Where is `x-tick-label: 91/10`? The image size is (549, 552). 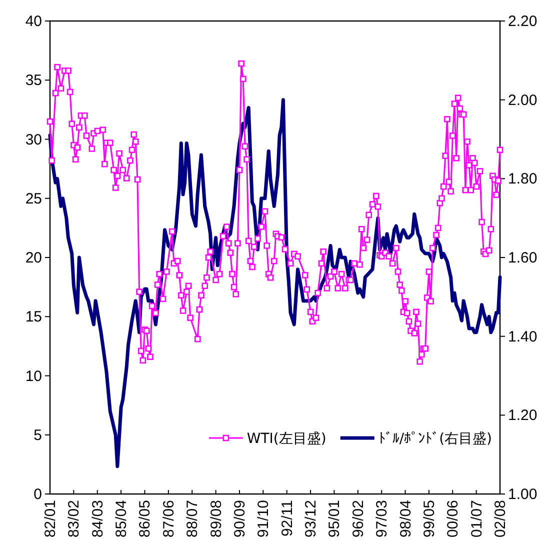 x-tick-label: 91/10 is located at coordinates (263, 519).